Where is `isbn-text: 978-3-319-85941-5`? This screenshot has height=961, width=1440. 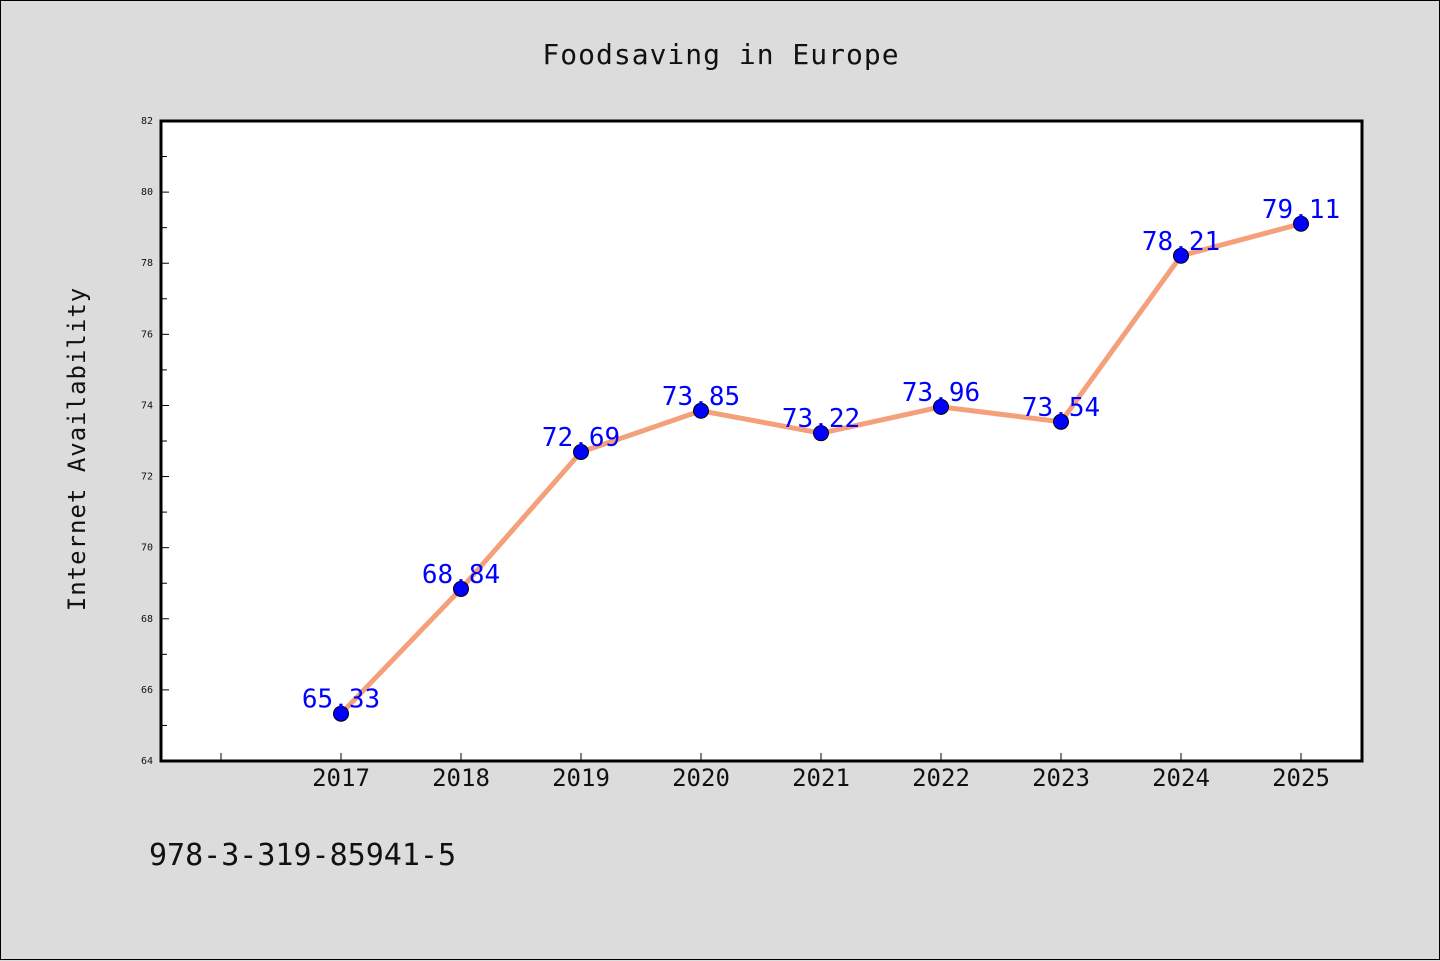 isbn-text: 978-3-319-85941-5 is located at coordinates (302, 855).